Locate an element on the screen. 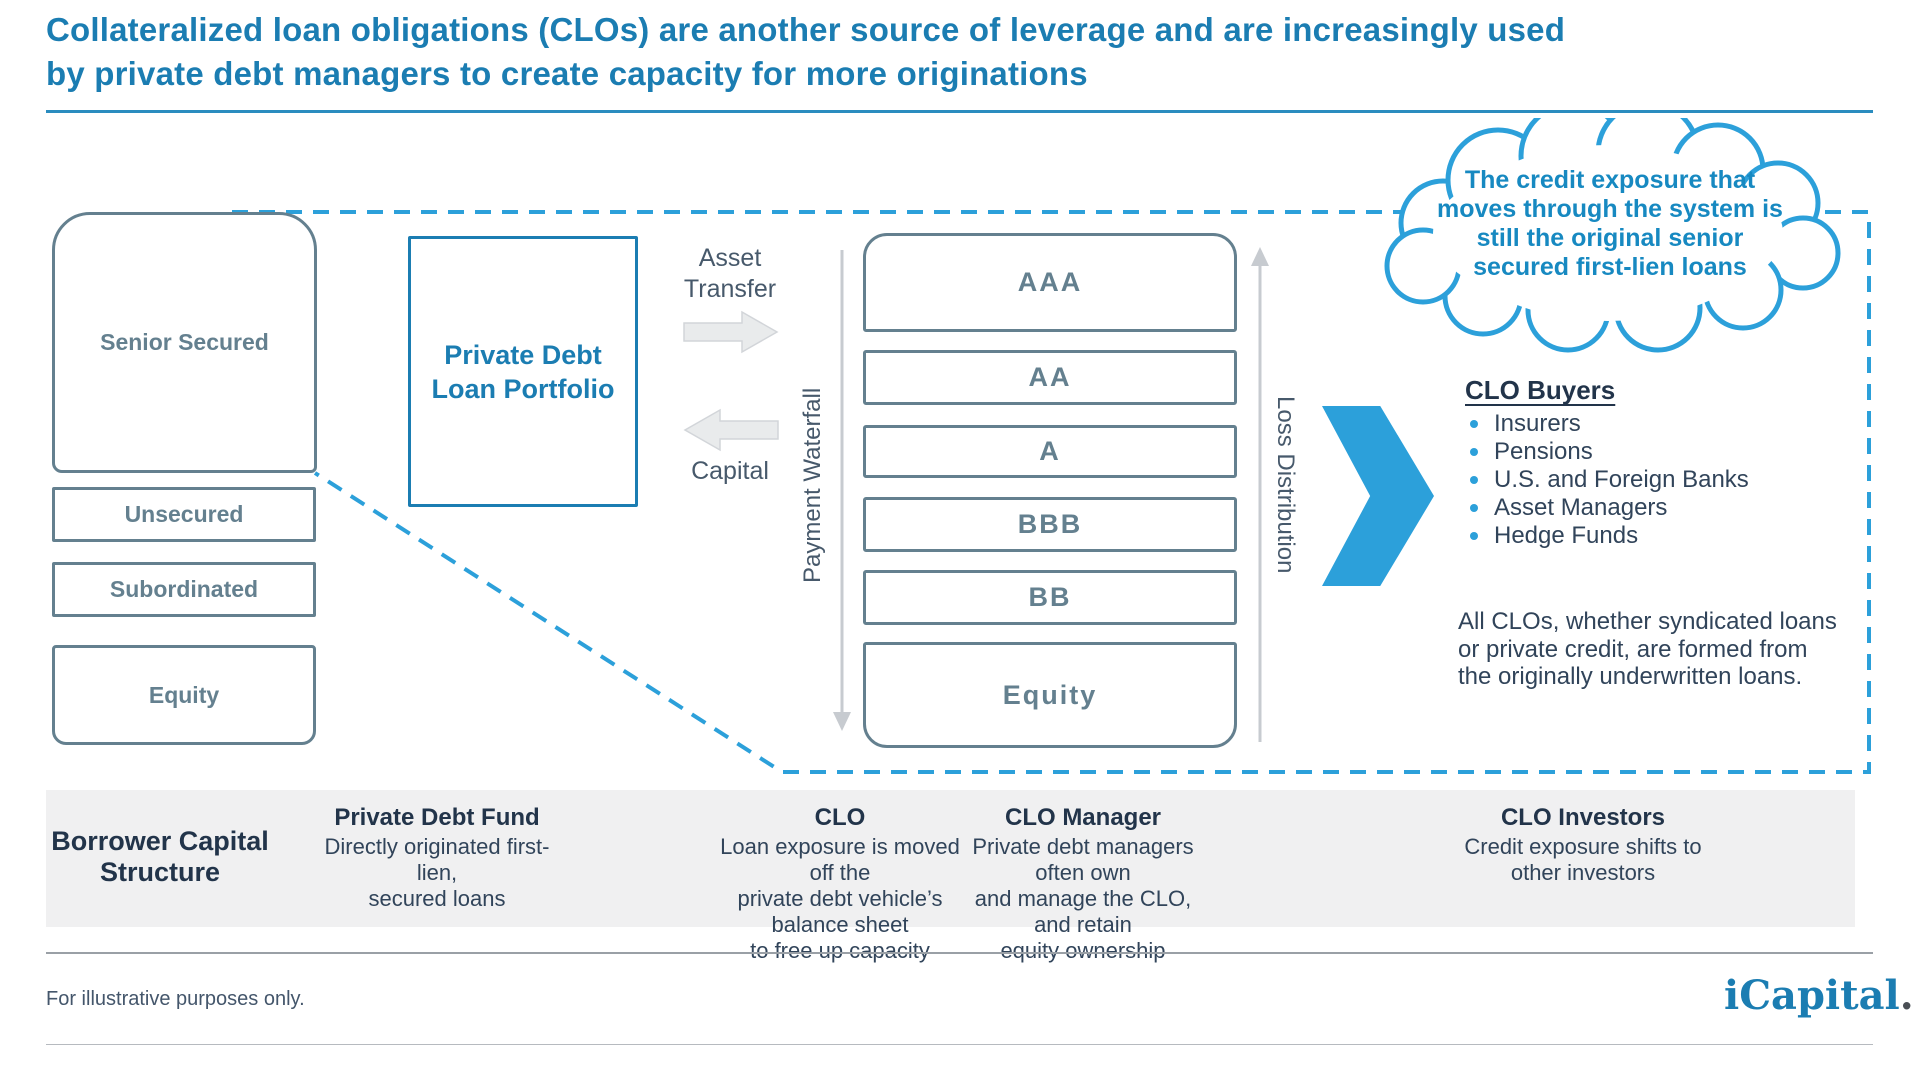  tranche-bbb: BBB is located at coordinates (1050, 524).